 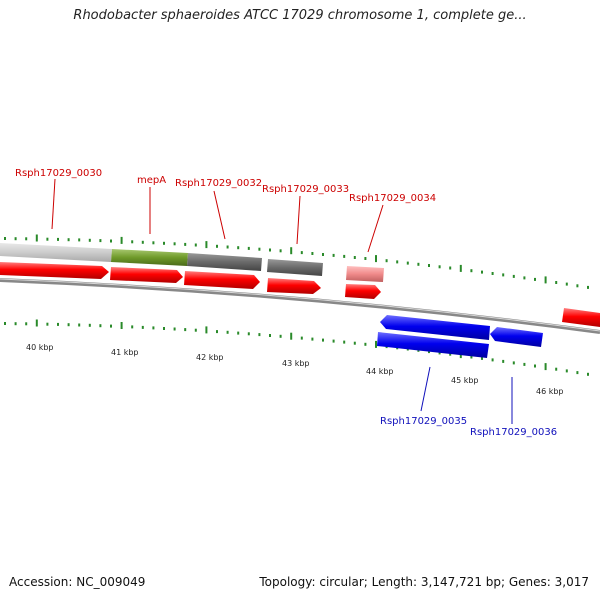 What do you see at coordinates (56, 252) in the screenshot?
I see `feature-band-light` at bounding box center [56, 252].